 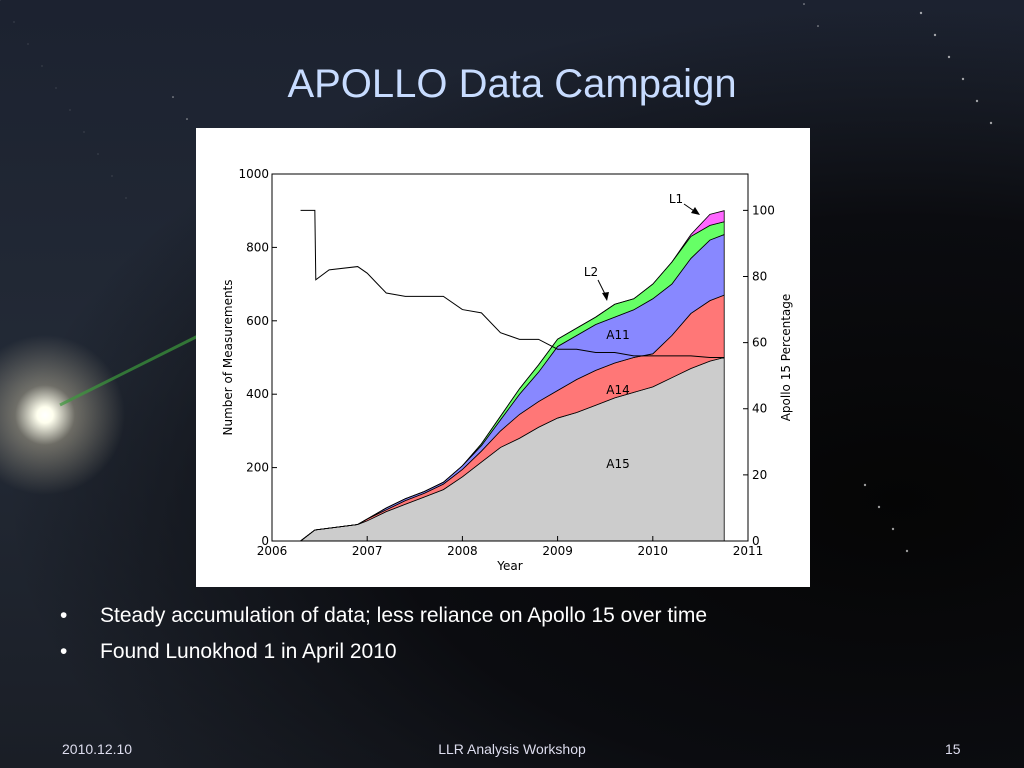 What do you see at coordinates (759, 276) in the screenshot?
I see `y2-tick-label: 80` at bounding box center [759, 276].